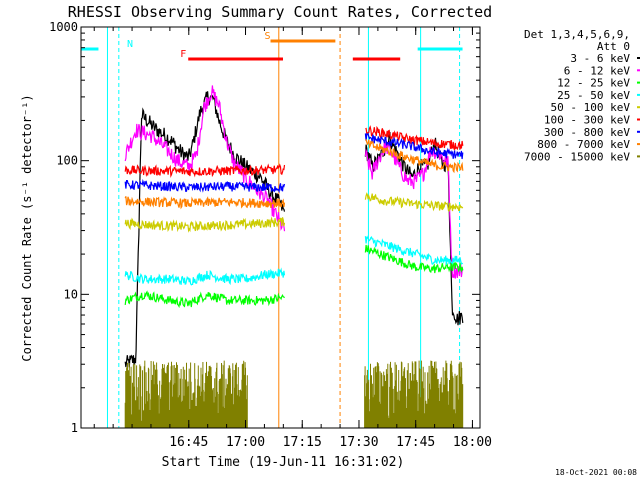  What do you see at coordinates (613, 46) in the screenshot?
I see `legend-header-attenuator: Att 0` at bounding box center [613, 46].